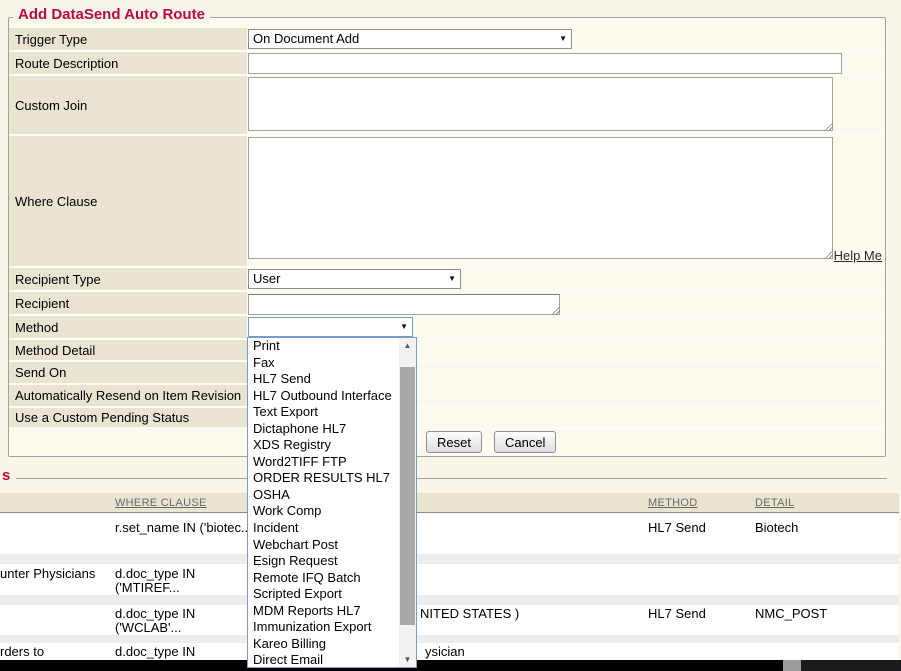  I want to click on scroll-up-icon: ▲, so click(407, 345).